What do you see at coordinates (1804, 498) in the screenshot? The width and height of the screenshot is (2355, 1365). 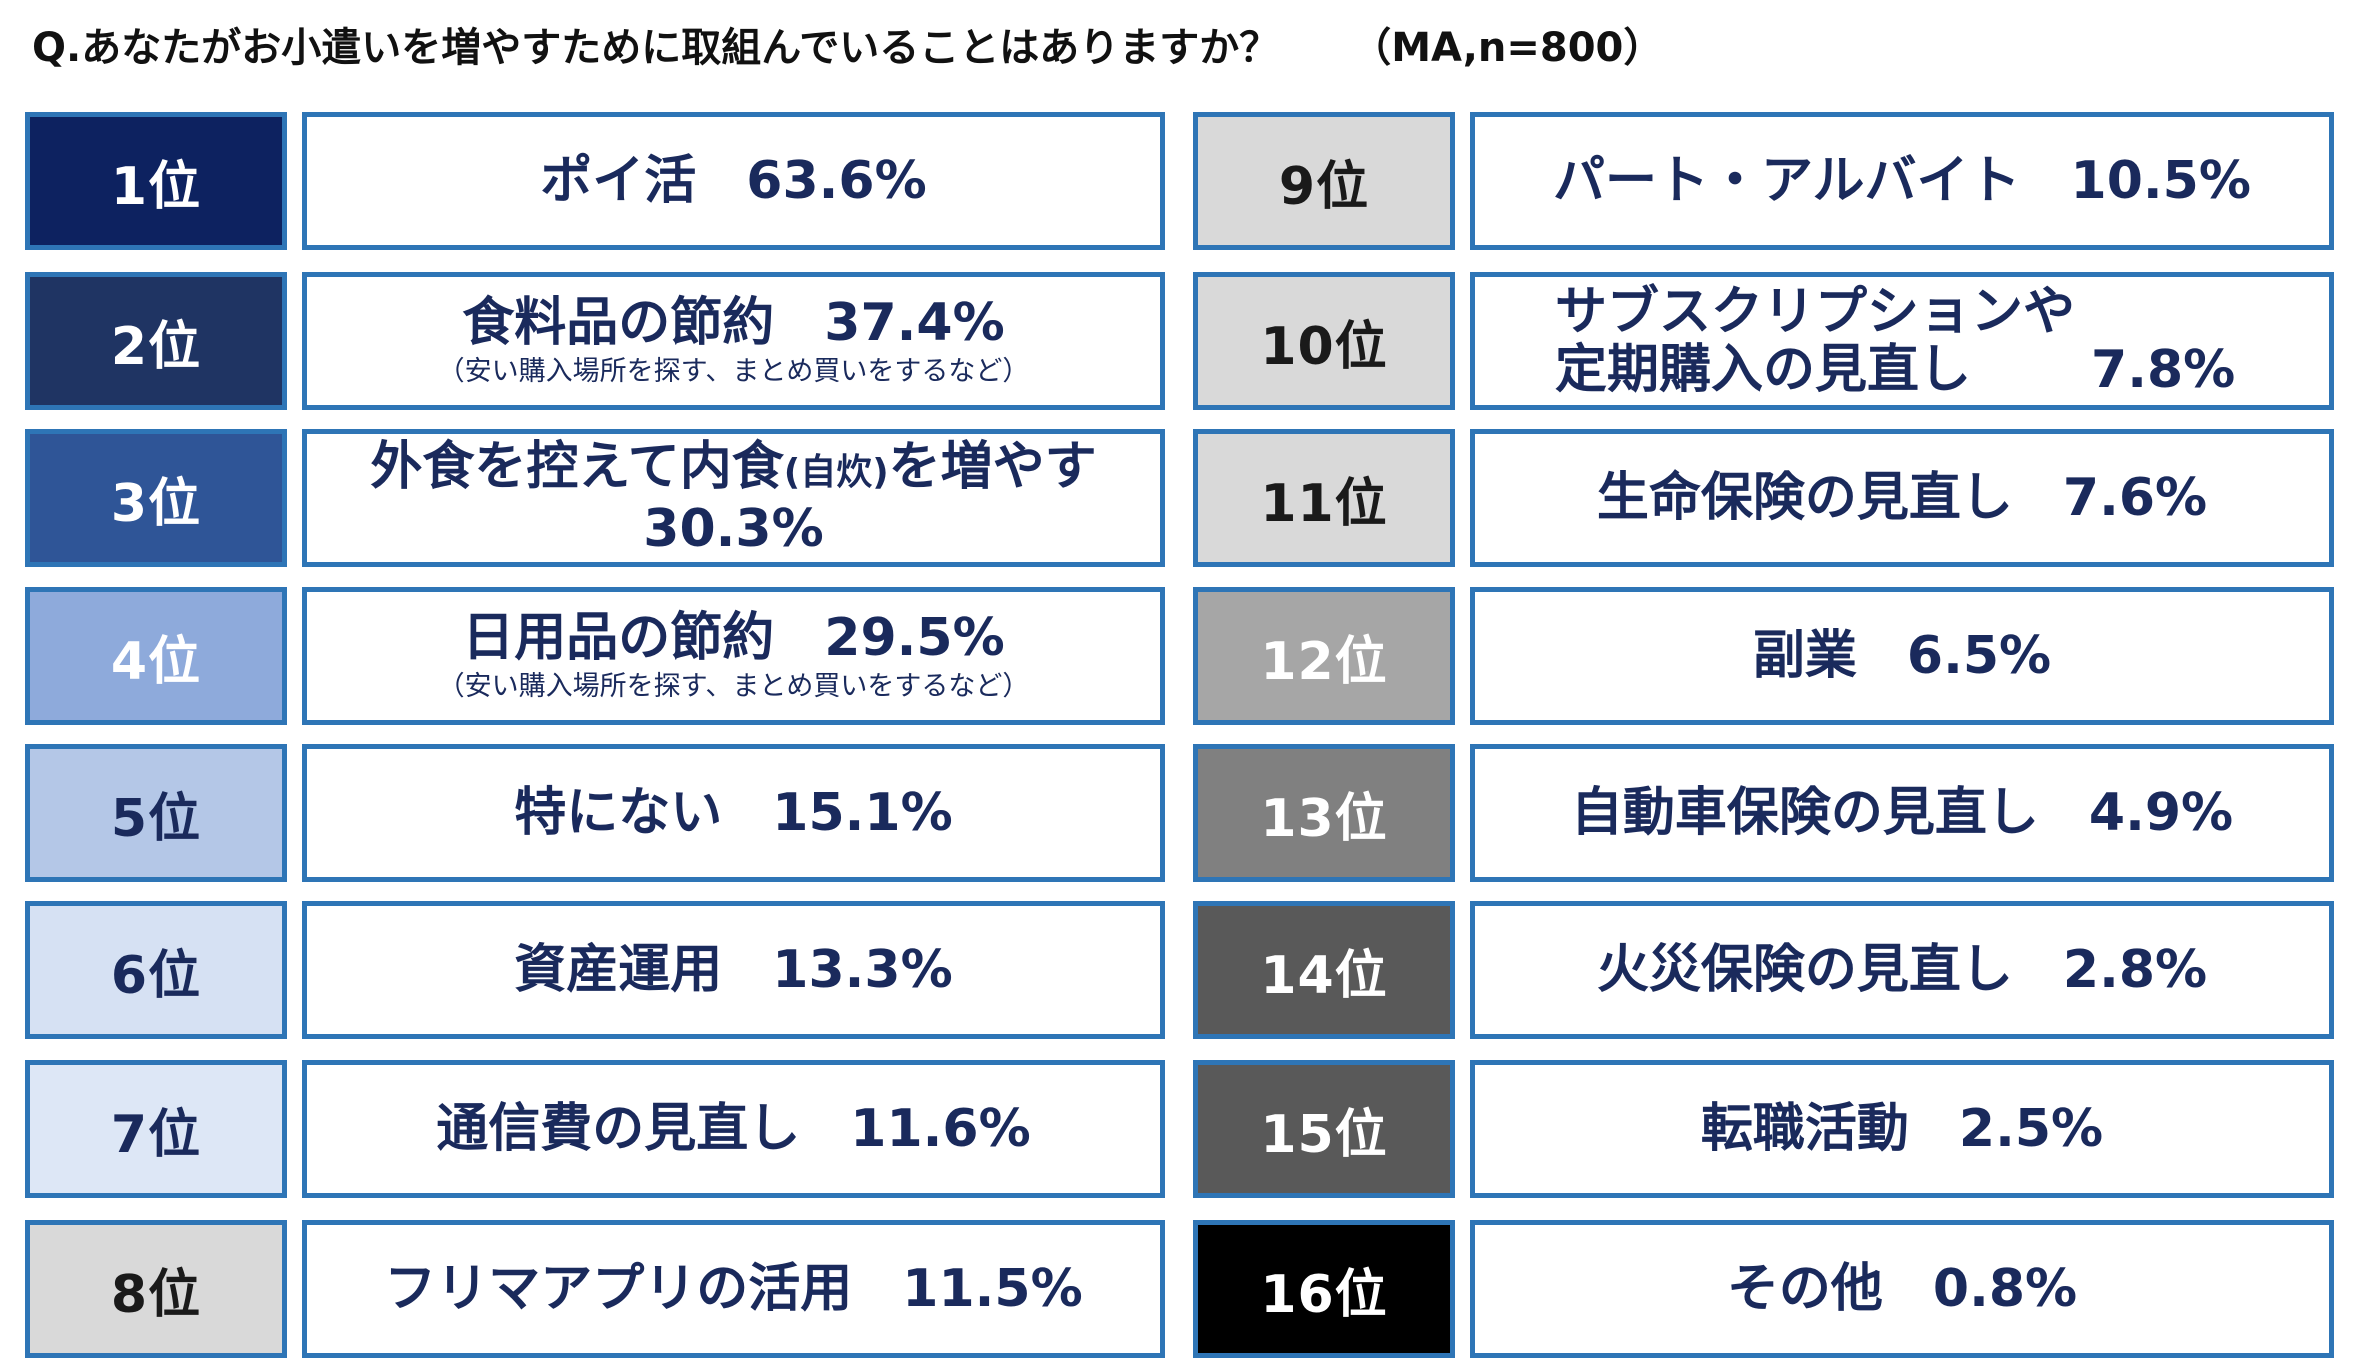 I see `item-label-text: 生命保険の見直し` at bounding box center [1804, 498].